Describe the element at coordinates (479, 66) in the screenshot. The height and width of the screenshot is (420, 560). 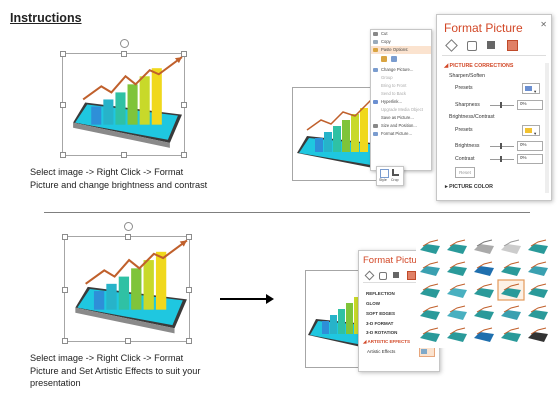
I see `section-picture-corrections: ◢ PICTURE CORRECTIONS` at that location.